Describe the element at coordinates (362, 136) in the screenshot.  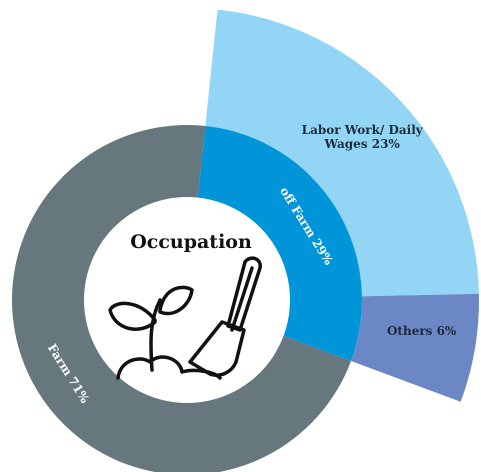
I see `segment-label: Labor Work/ Daily Wages 23%` at that location.